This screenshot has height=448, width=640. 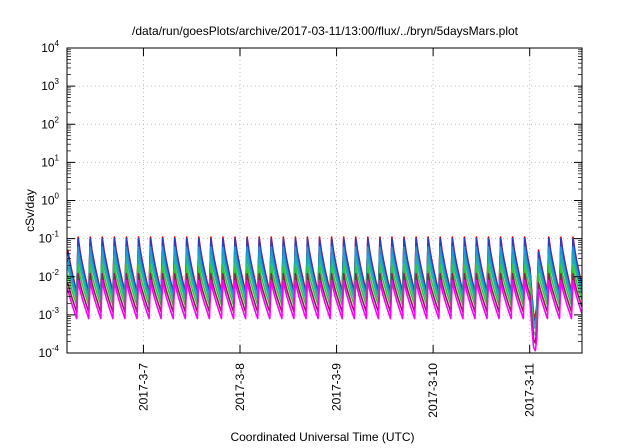 I want to click on y-tick-label: 10⁻², so click(x=49, y=276).